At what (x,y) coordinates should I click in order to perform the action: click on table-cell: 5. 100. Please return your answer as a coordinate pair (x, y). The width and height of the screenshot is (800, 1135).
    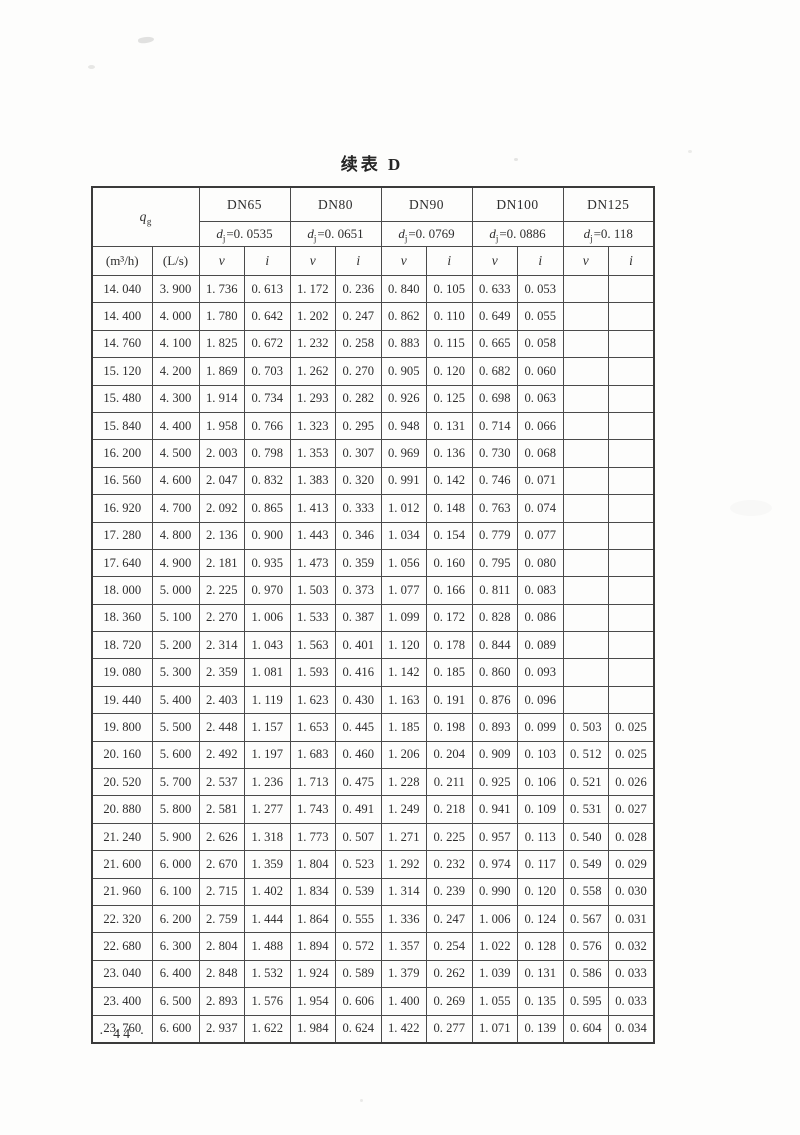
    Looking at the image, I should click on (175, 618).